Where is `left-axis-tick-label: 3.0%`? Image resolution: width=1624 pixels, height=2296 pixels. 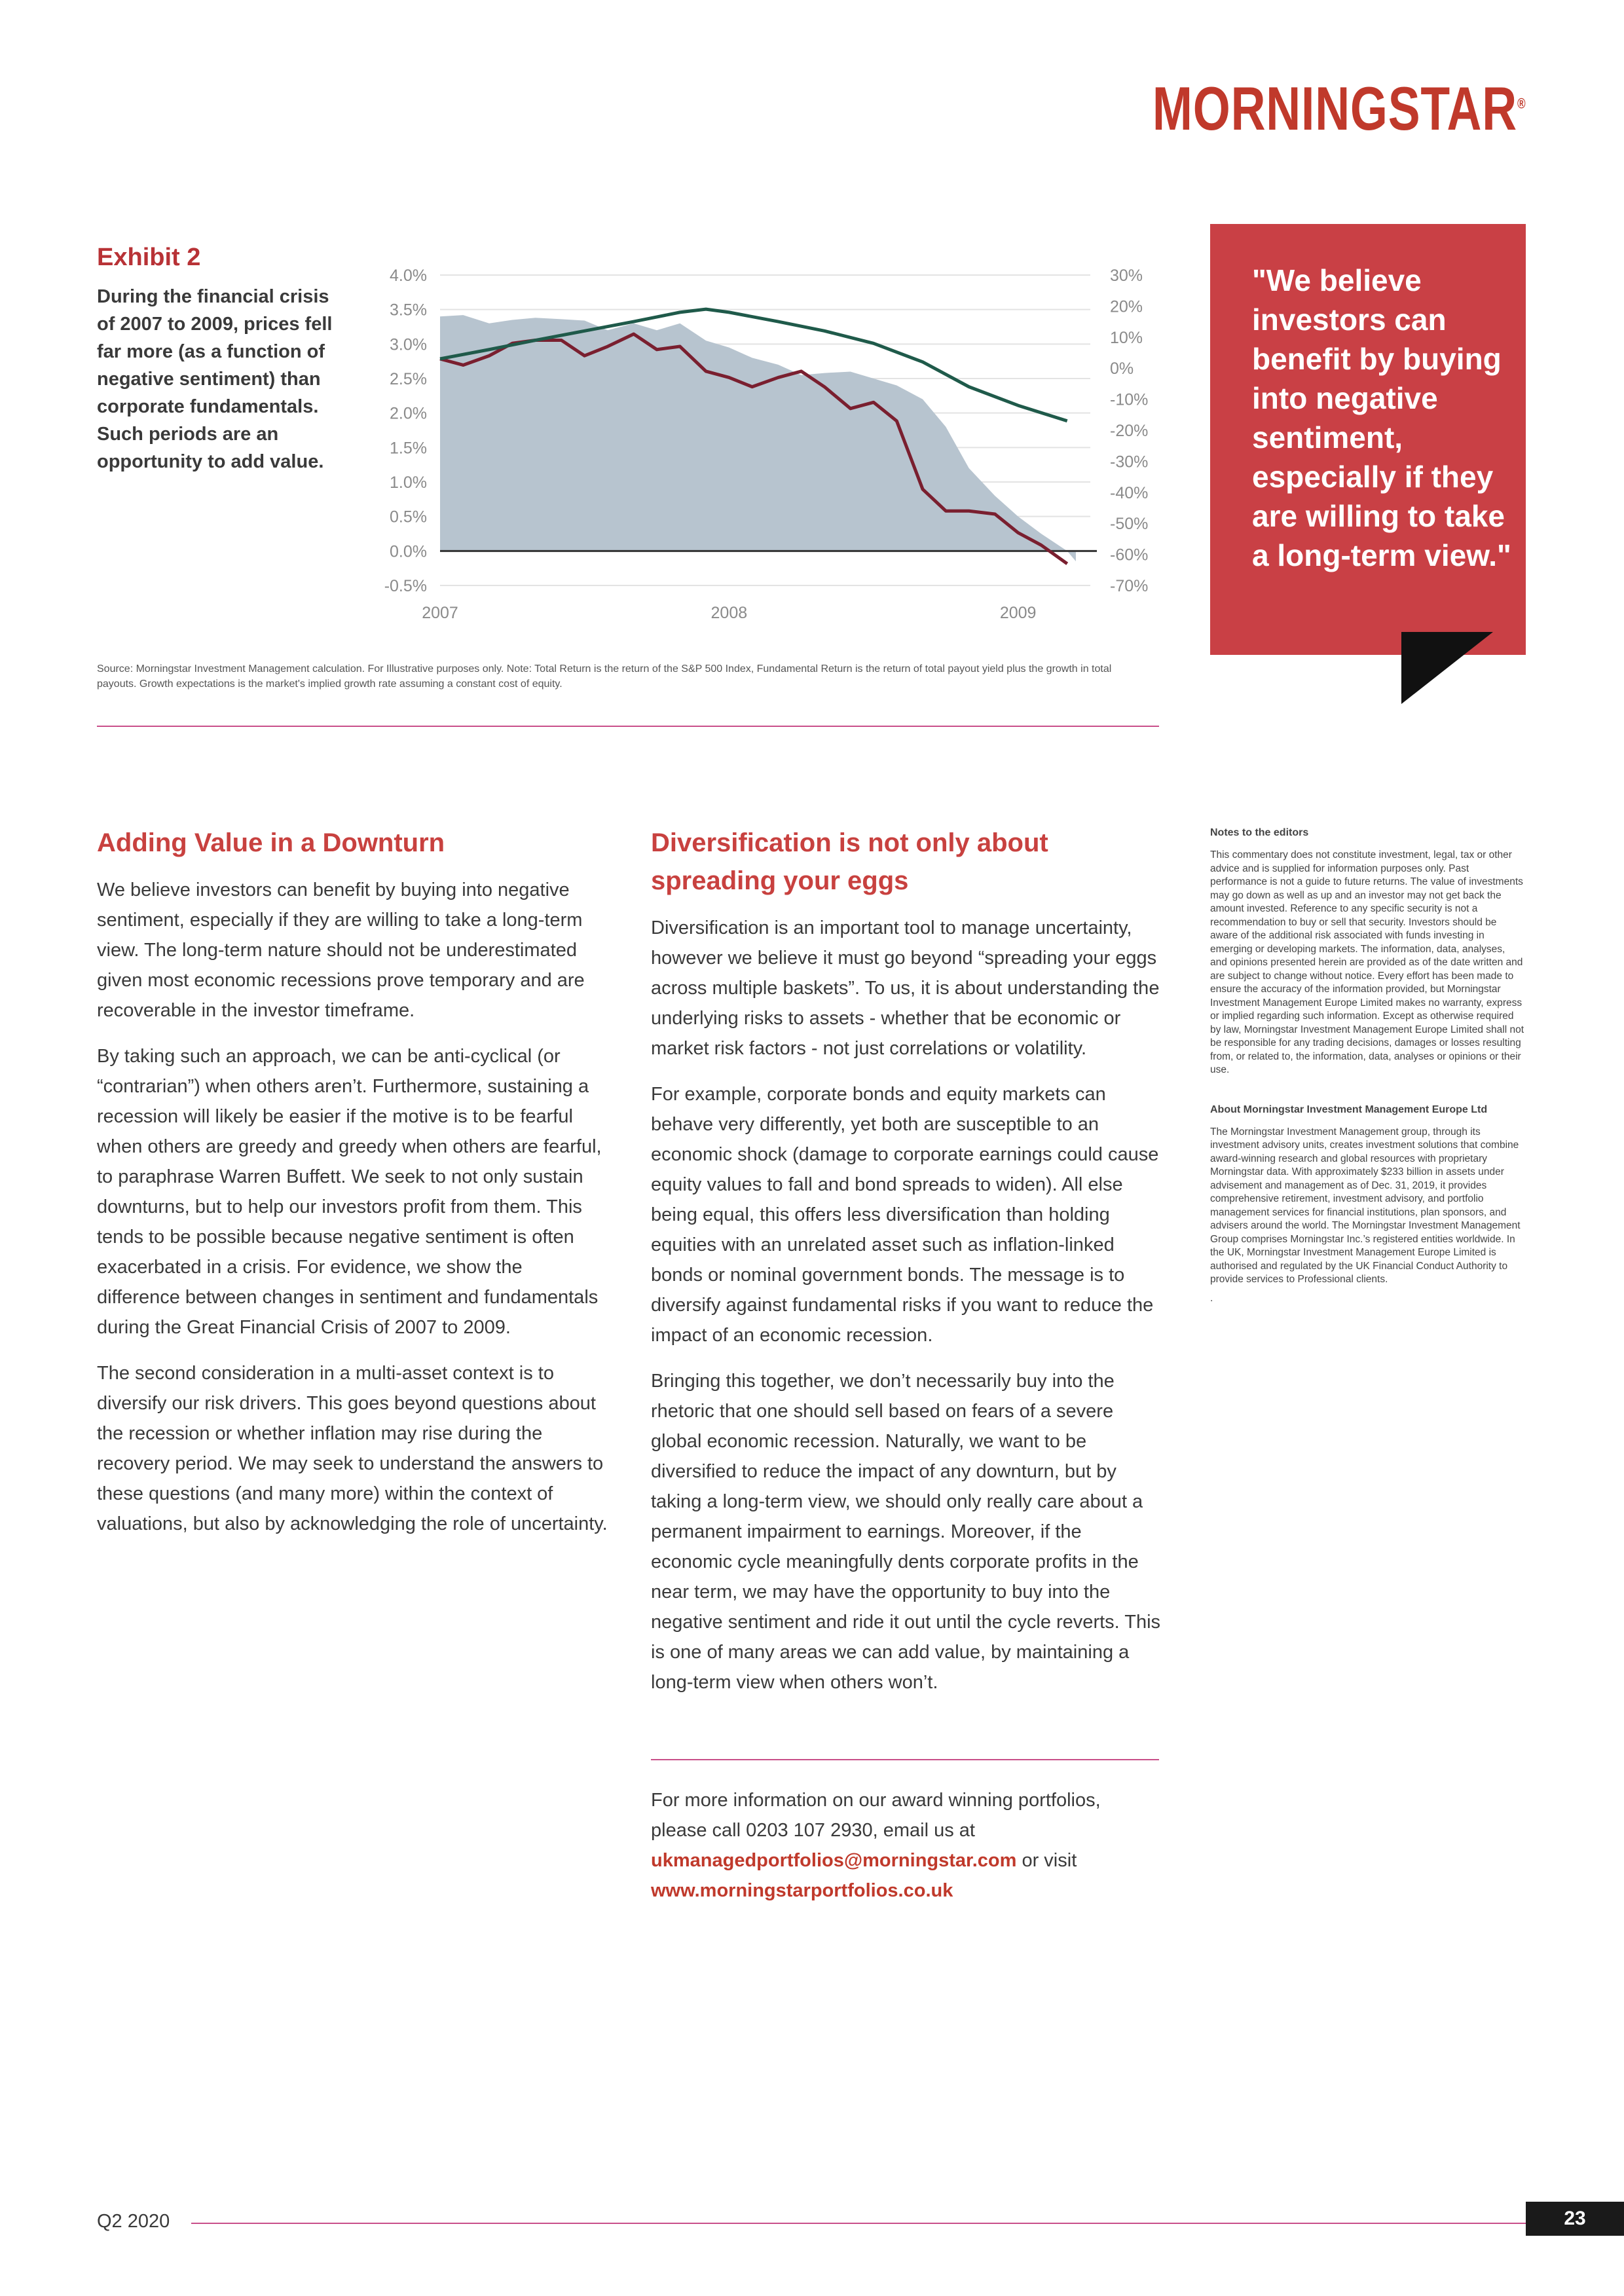
left-axis-tick-label: 3.0% is located at coordinates (408, 344).